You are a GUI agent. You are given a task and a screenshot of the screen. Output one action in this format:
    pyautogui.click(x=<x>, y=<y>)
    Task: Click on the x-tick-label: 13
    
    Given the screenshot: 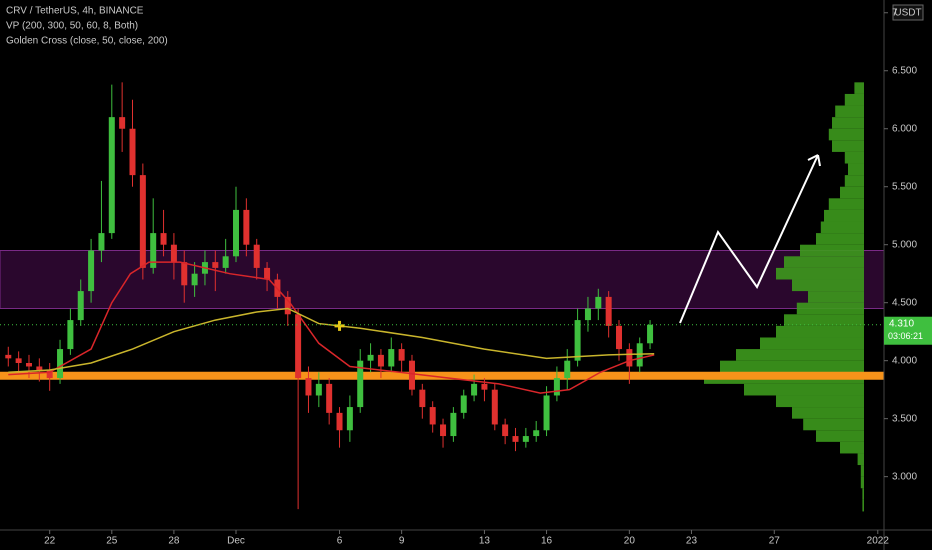 What is the action you would take?
    pyautogui.click(x=485, y=541)
    